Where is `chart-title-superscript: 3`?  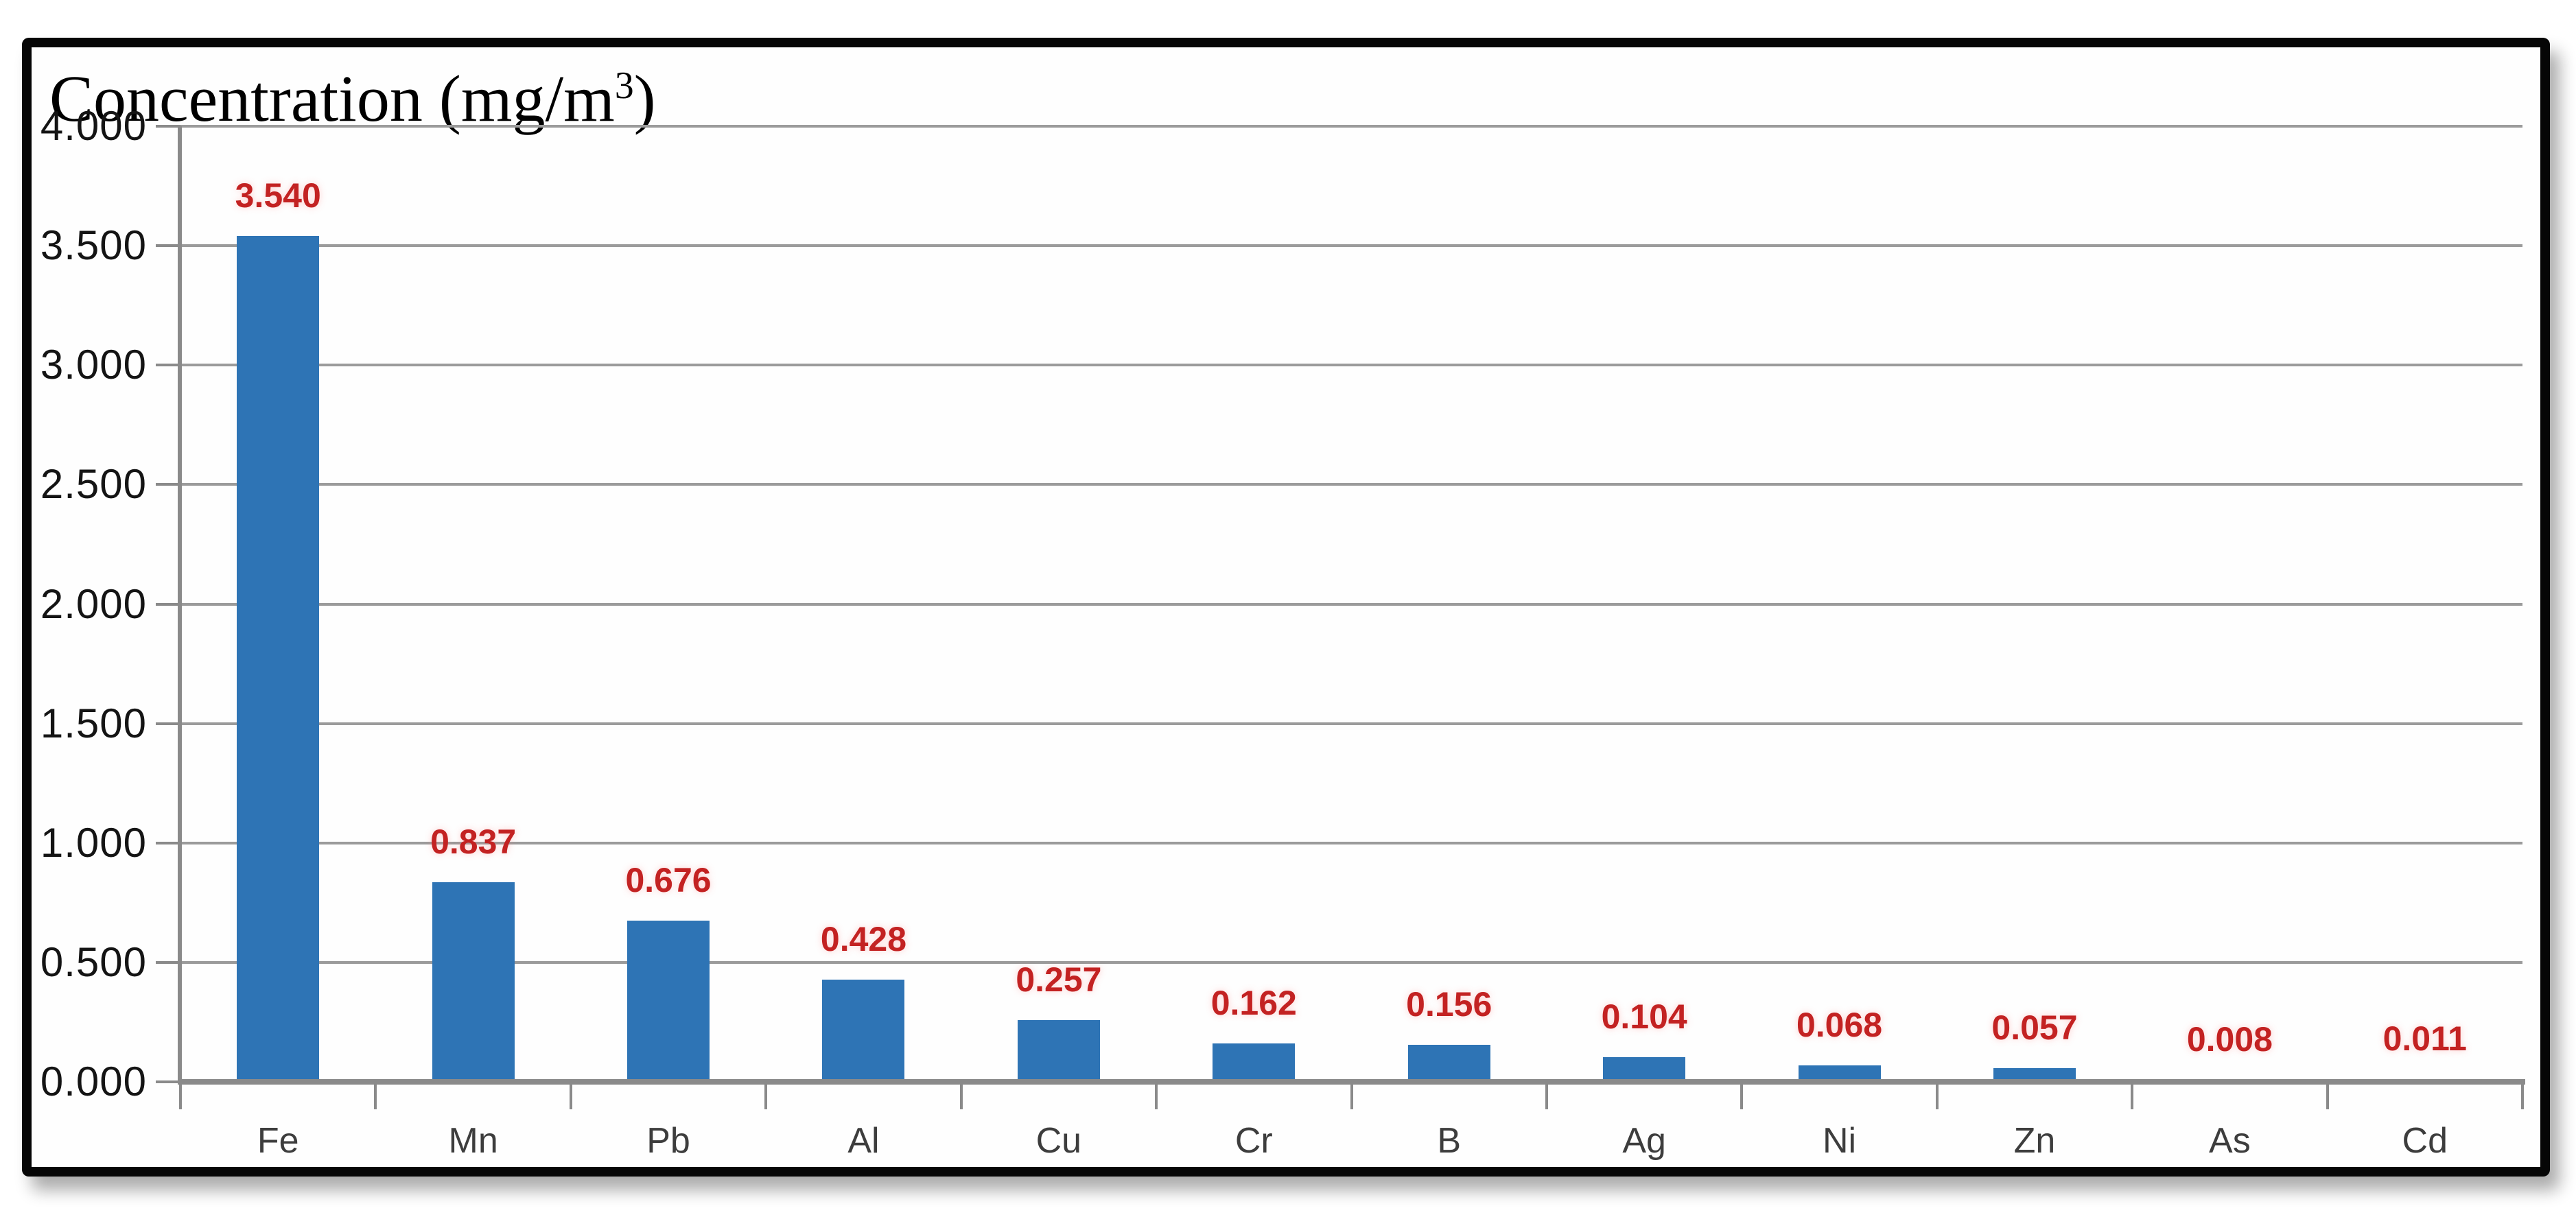 chart-title-superscript: 3 is located at coordinates (624, 85).